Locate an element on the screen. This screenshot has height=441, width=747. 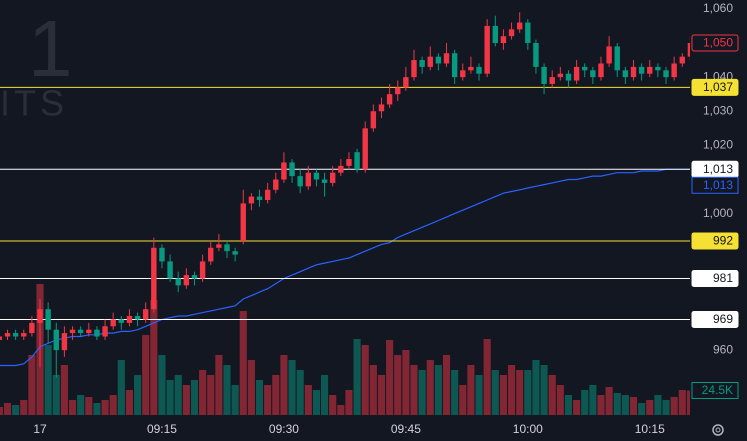
x-tick-label: 17 is located at coordinates (40, 429).